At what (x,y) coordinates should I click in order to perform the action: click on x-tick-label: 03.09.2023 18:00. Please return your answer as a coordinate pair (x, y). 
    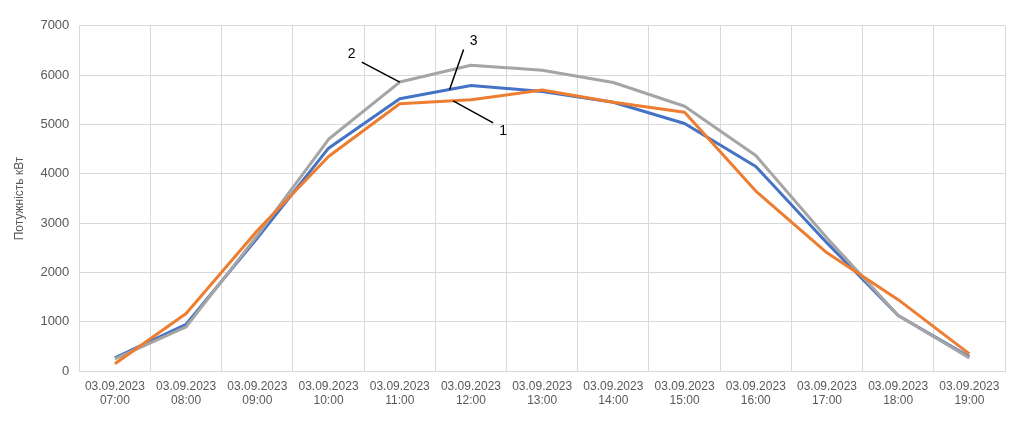
    Looking at the image, I should click on (898, 393).